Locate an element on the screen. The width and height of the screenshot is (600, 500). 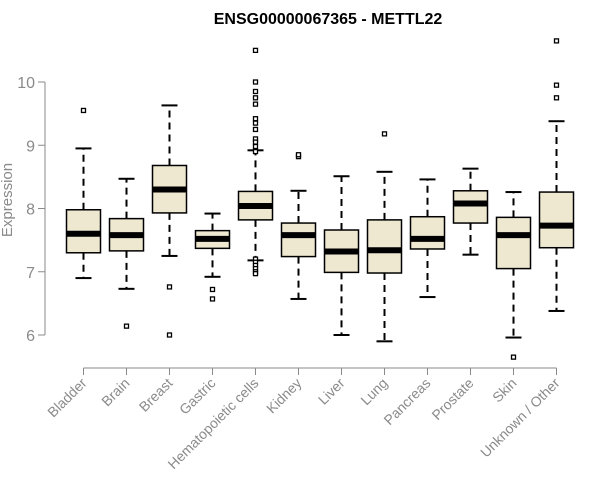
y-tick-label: 7 is located at coordinates (30, 273).